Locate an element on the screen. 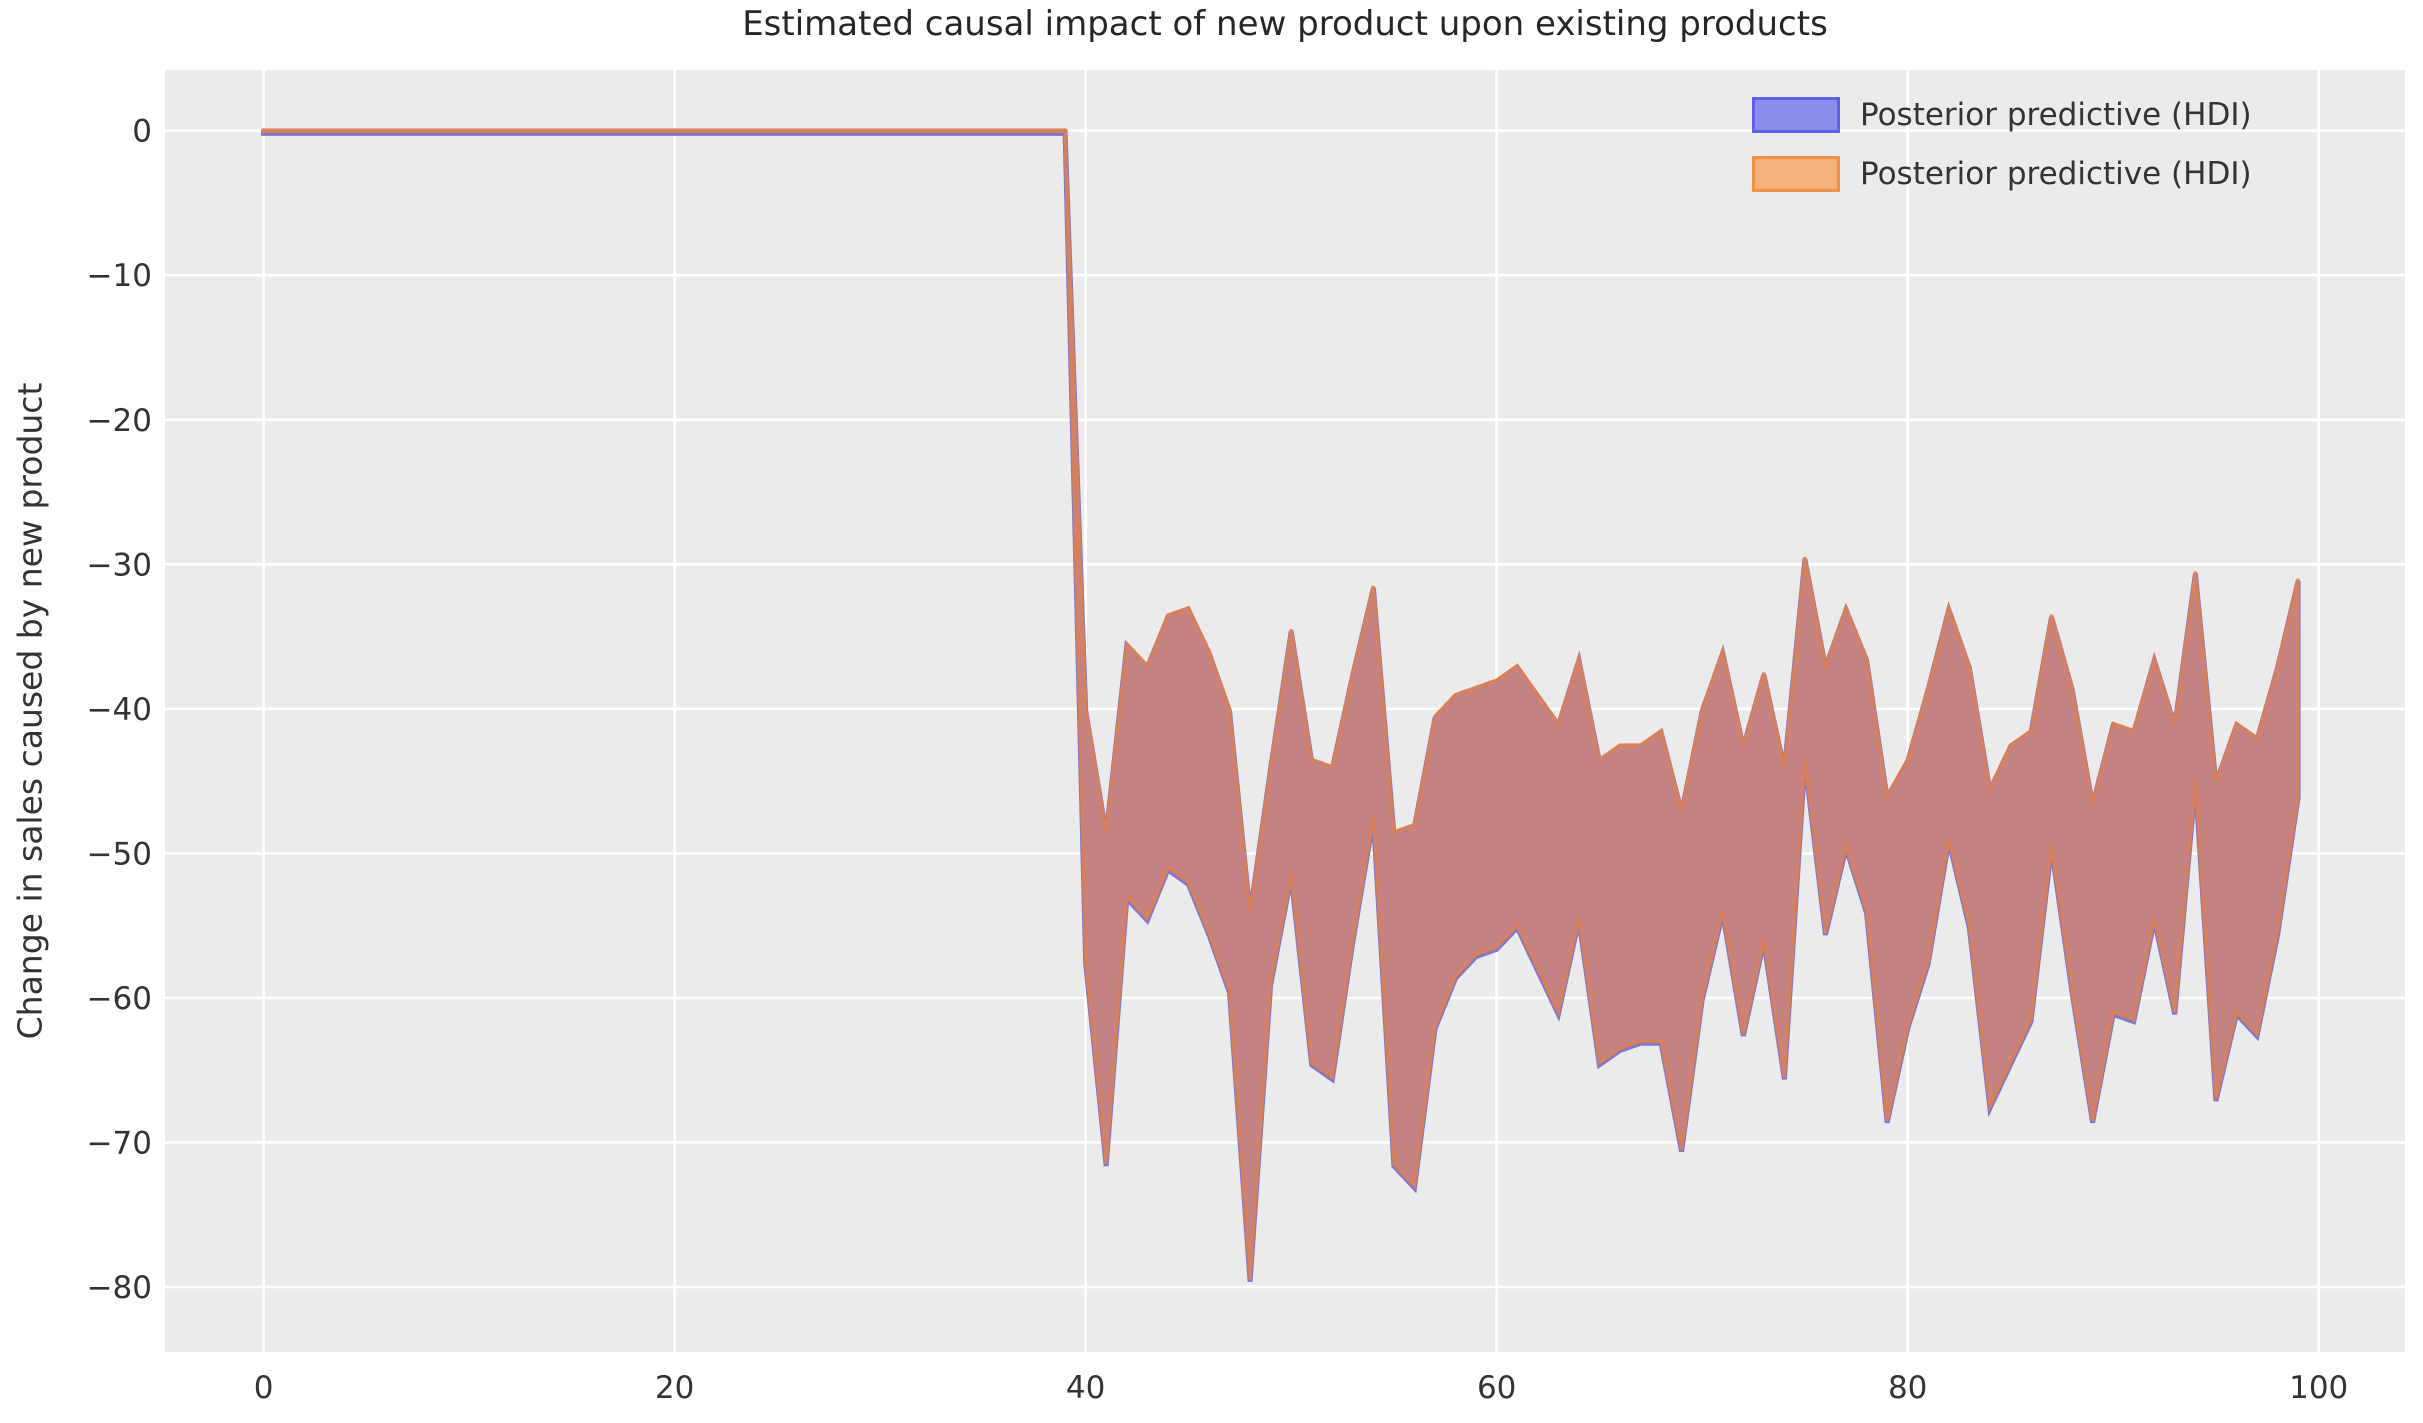 The width and height of the screenshot is (2423, 1423). legend-swatch-orange is located at coordinates (1796, 174).